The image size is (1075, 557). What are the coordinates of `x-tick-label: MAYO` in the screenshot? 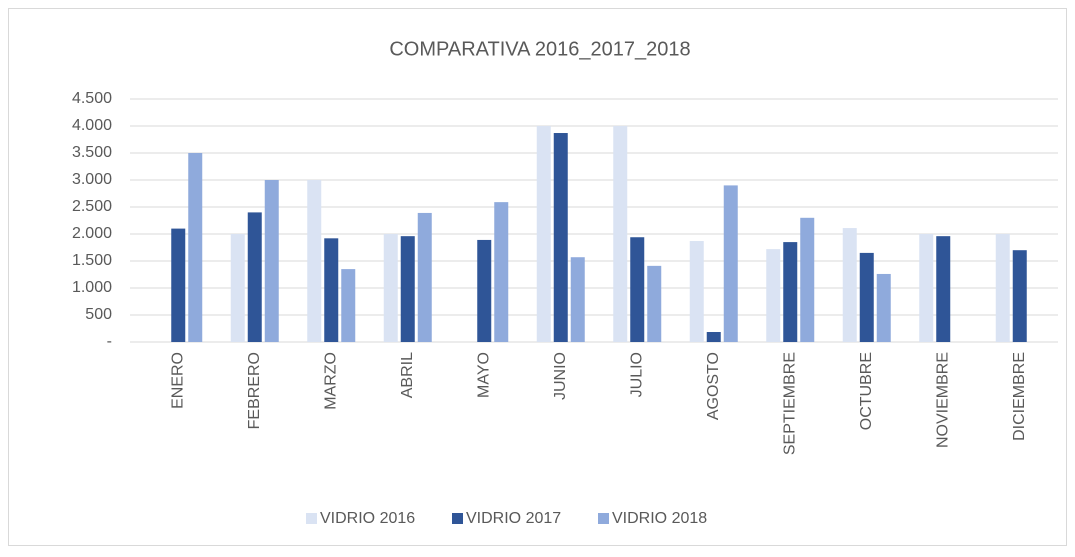 It's located at (483, 375).